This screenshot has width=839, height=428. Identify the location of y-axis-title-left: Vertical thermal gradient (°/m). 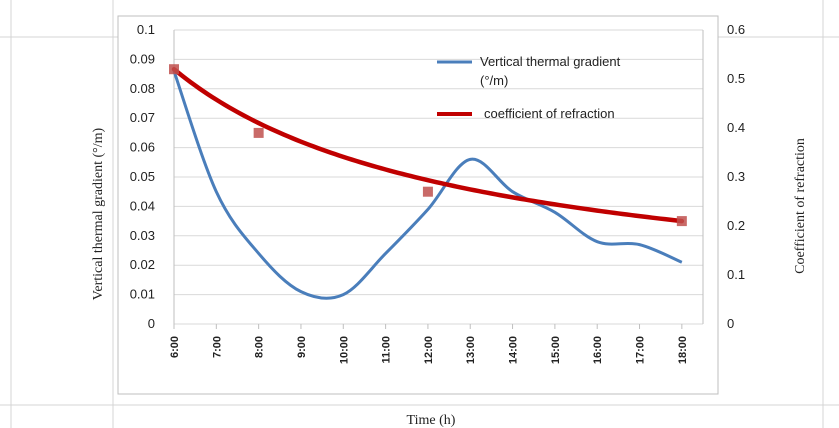
(98, 213).